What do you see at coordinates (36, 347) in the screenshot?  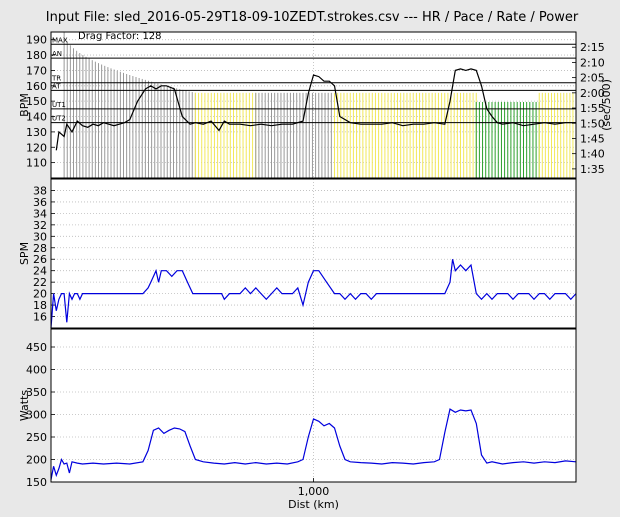 I see `y-tick-label: 450` at bounding box center [36, 347].